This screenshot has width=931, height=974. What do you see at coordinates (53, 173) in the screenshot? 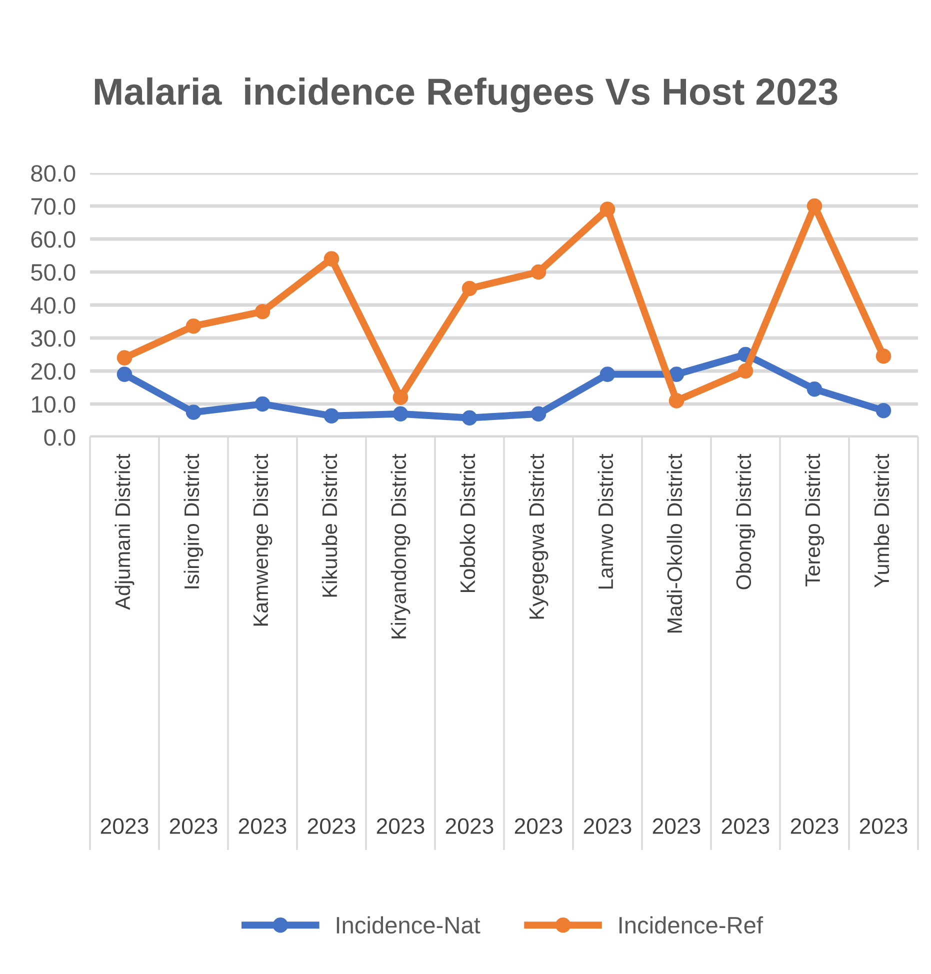
I see `y-tick-label: 80.0` at bounding box center [53, 173].